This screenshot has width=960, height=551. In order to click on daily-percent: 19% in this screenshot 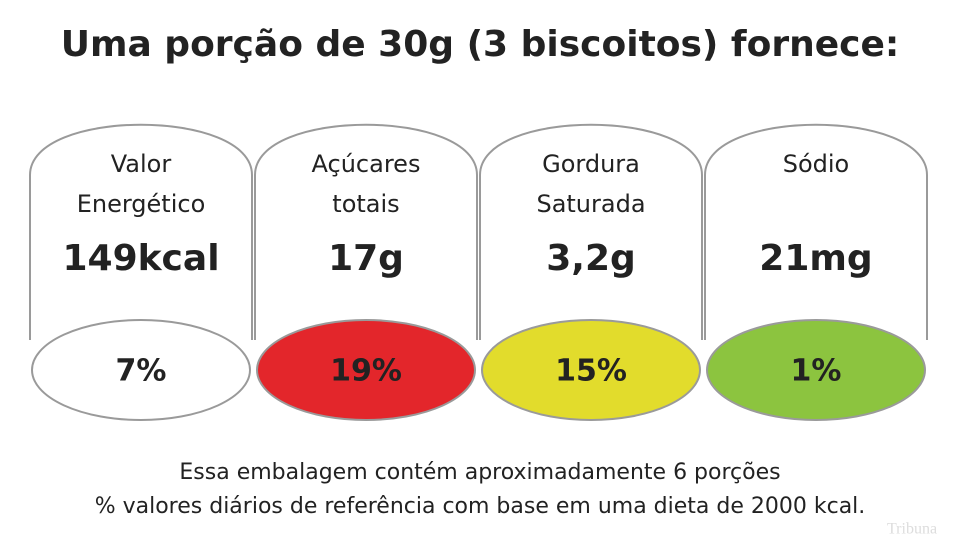, I will do `click(366, 371)`.